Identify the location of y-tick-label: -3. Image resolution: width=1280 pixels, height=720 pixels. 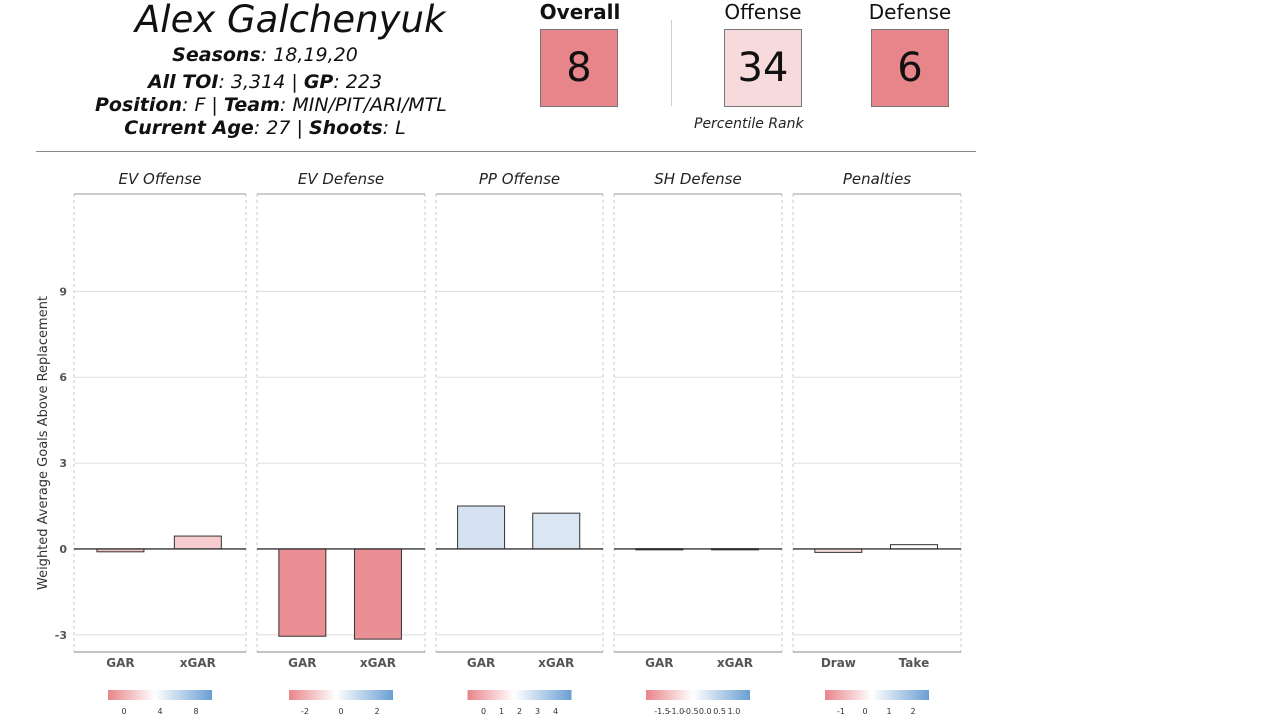
(61, 635).